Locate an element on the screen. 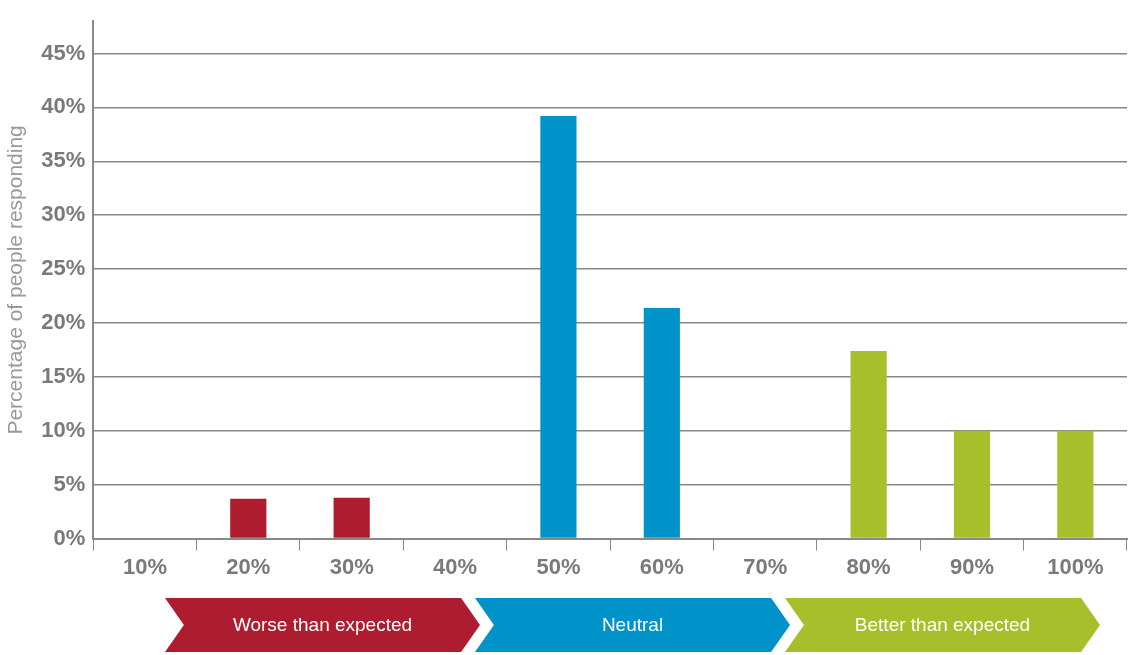 This screenshot has width=1135, height=655. y-tick-label: 25% is located at coordinates (63, 268).